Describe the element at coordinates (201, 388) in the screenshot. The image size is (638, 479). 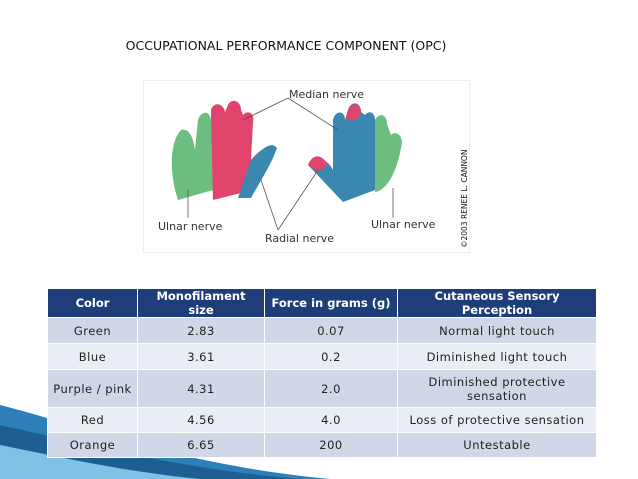
I see `table-cell: 4.31` at that location.